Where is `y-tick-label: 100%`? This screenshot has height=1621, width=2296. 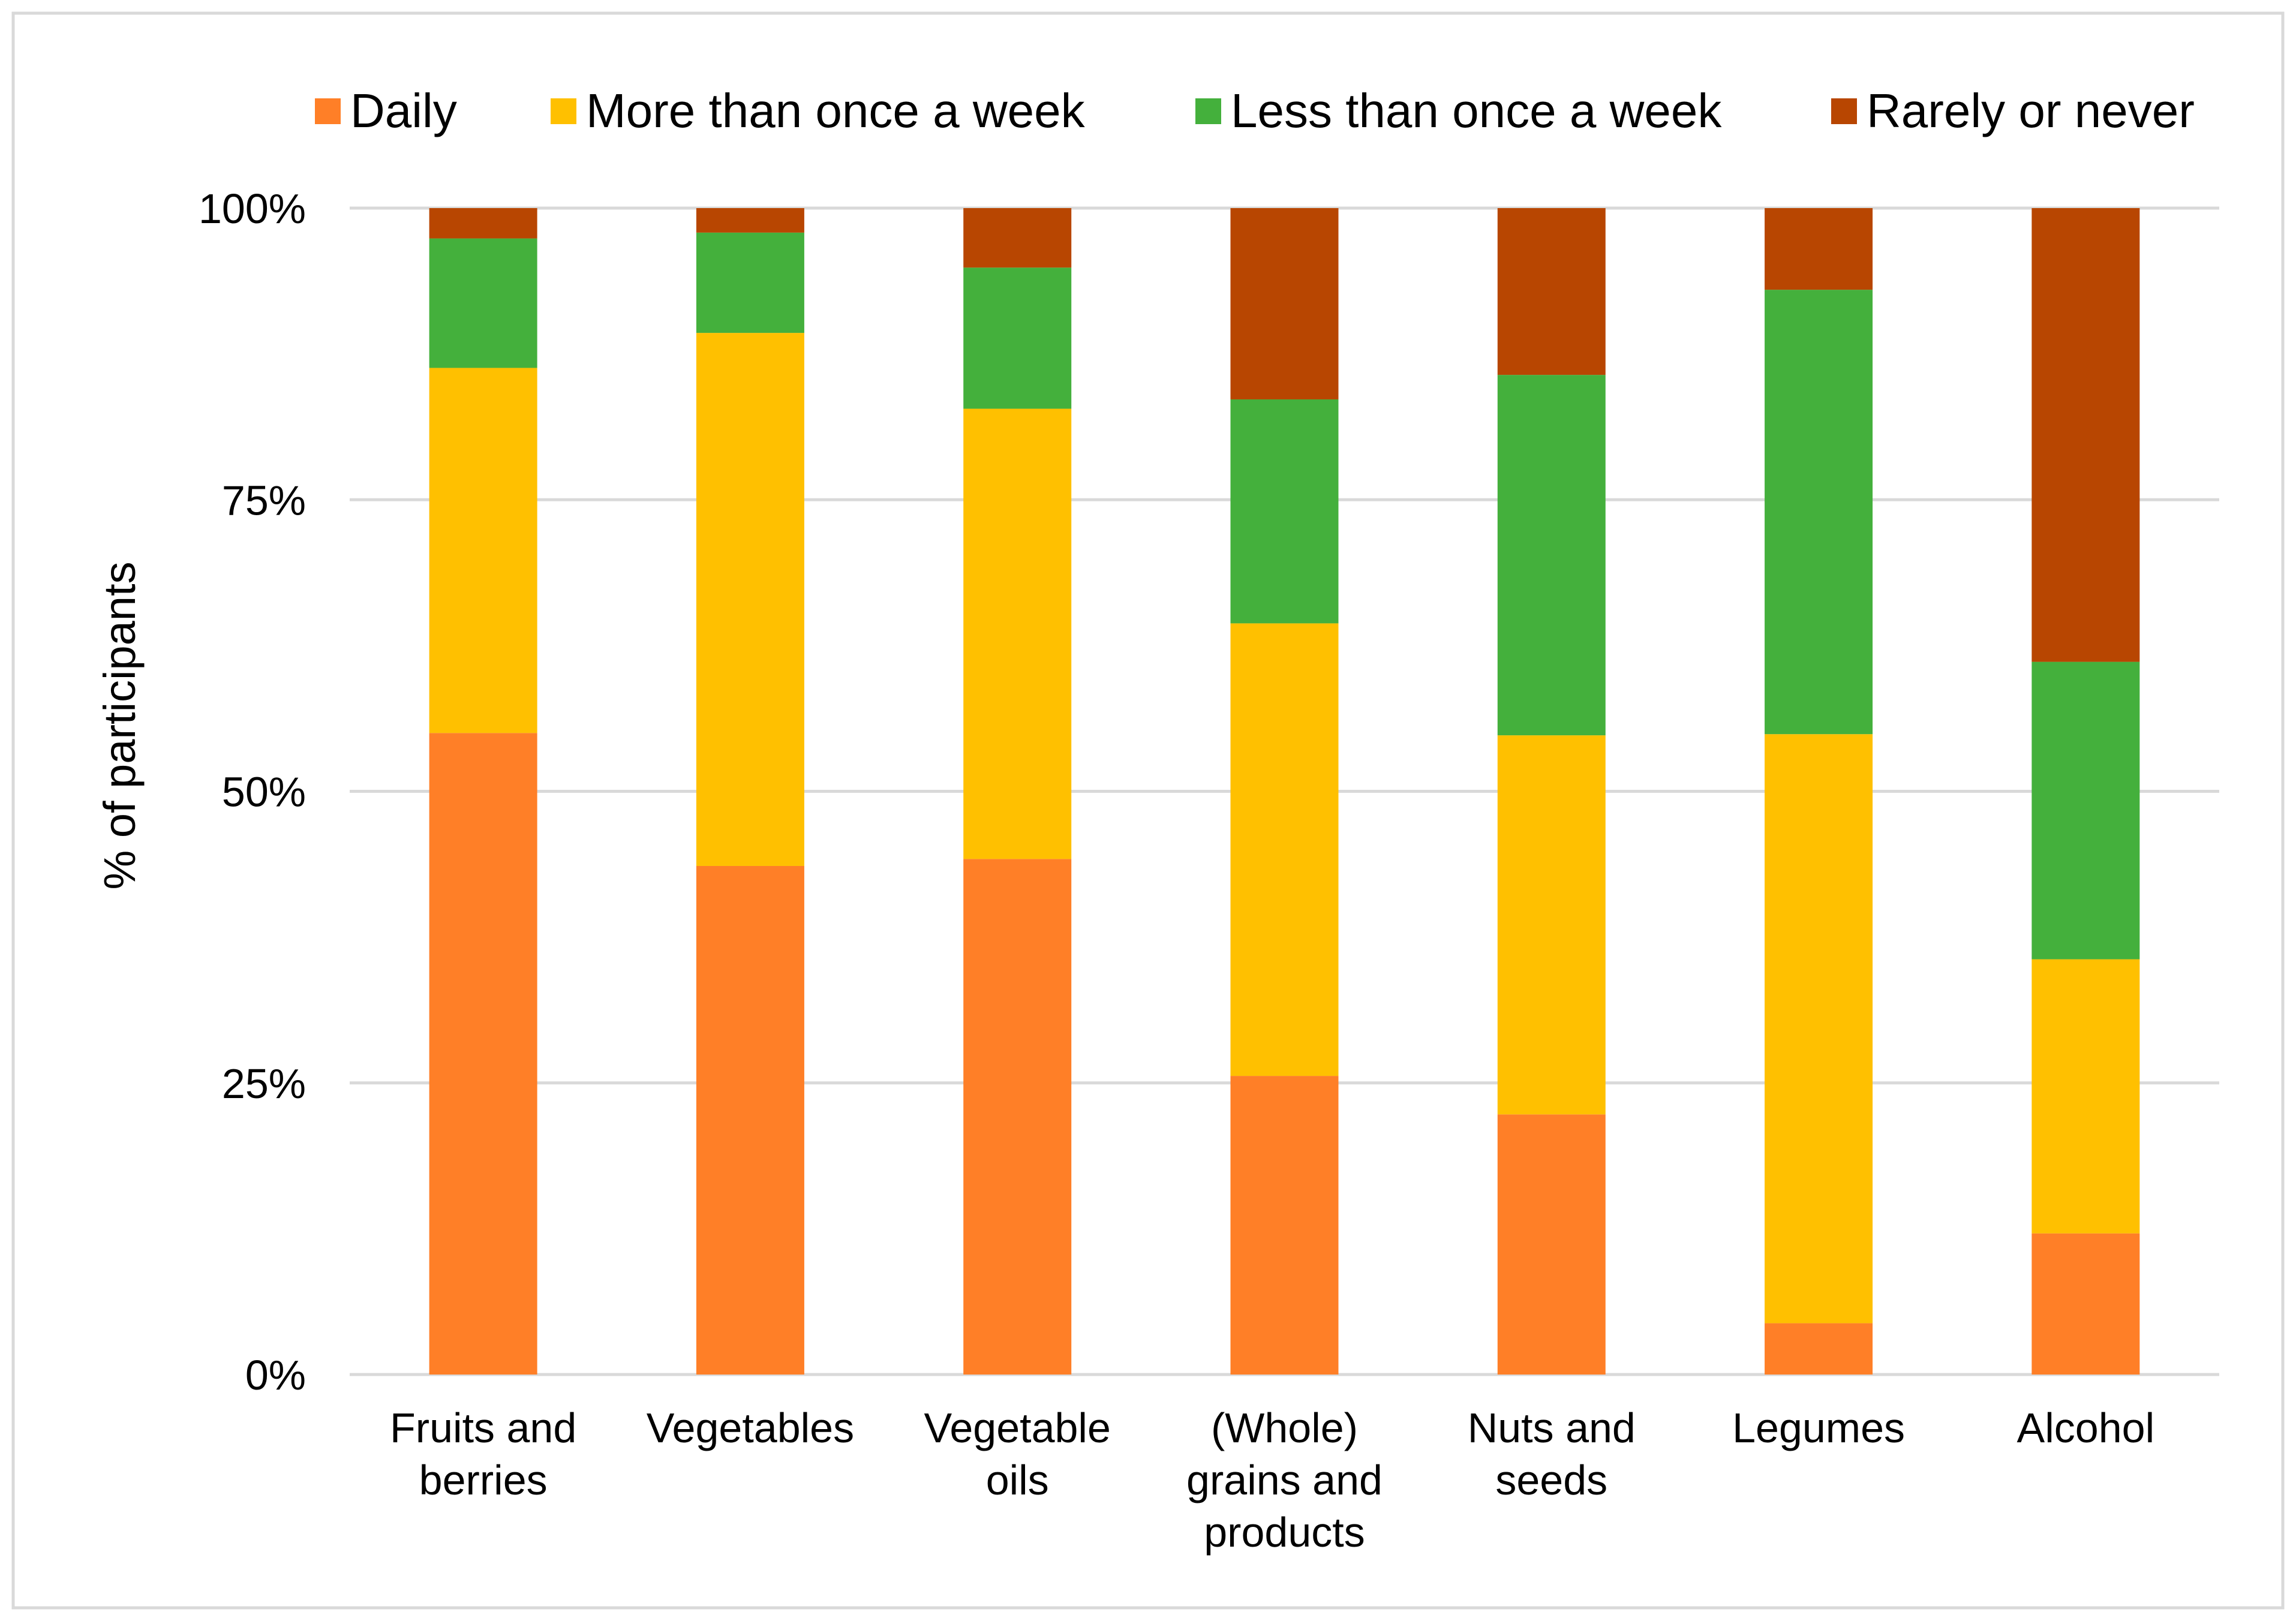 y-tick-label: 100% is located at coordinates (252, 208).